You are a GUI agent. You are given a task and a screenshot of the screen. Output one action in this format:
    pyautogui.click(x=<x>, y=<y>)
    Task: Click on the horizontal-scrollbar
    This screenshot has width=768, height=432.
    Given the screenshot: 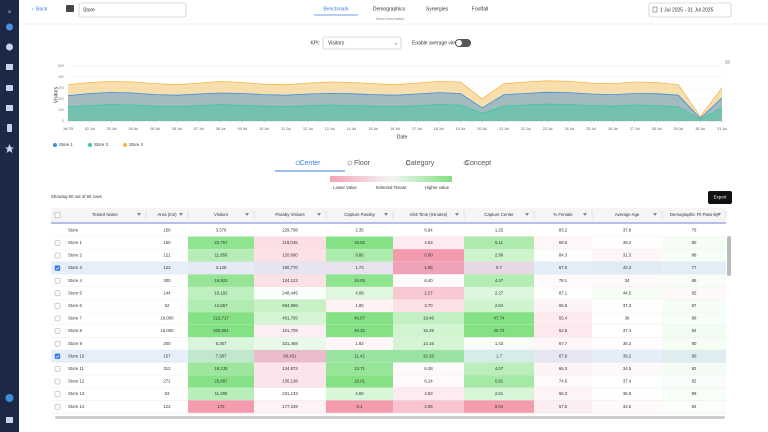 What is the action you would take?
    pyautogui.click(x=390, y=417)
    